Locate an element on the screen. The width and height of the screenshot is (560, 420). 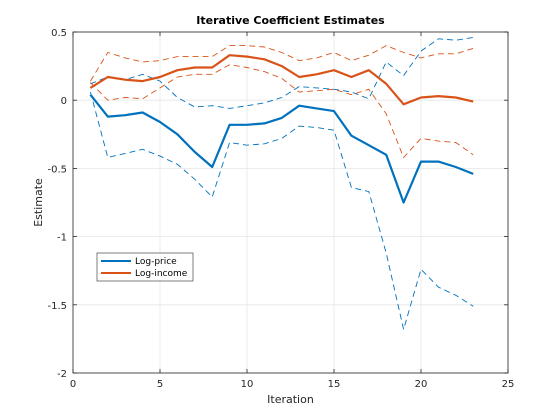
x-tick-label: 20 is located at coordinates (421, 384).